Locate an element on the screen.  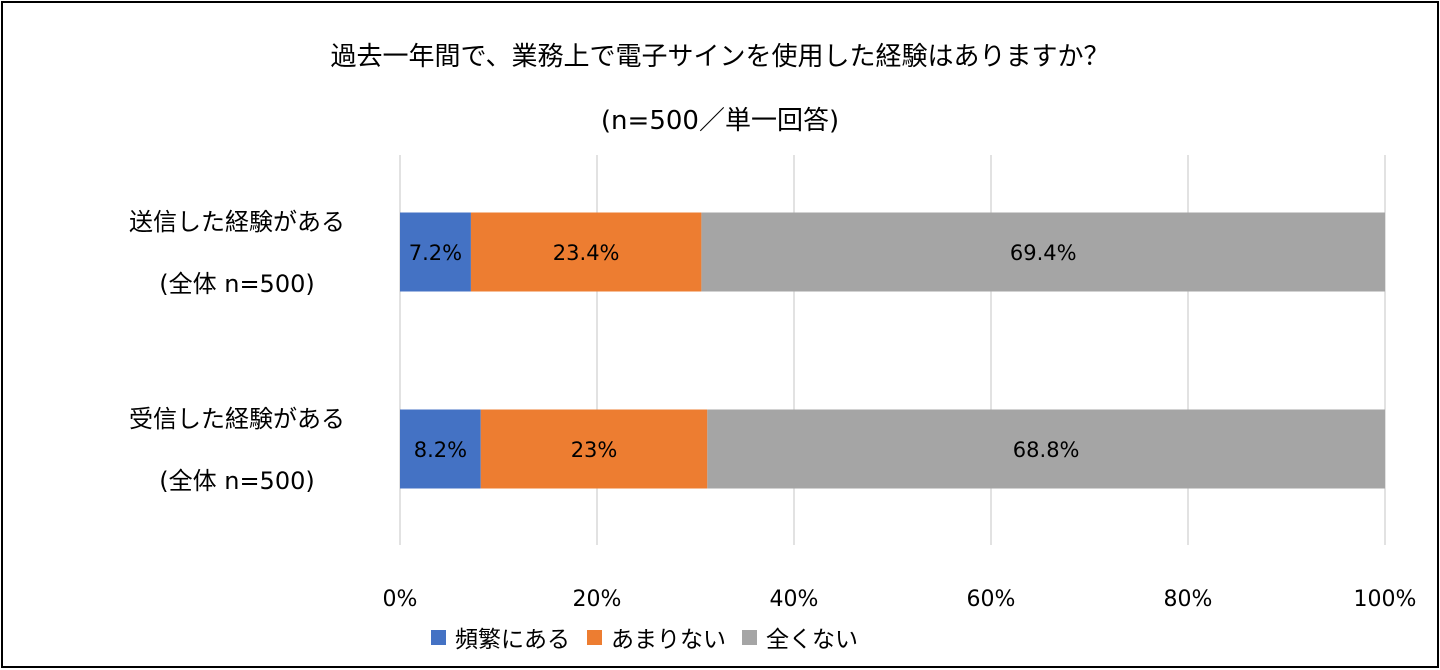
data-label: 69.4% is located at coordinates (1043, 253).